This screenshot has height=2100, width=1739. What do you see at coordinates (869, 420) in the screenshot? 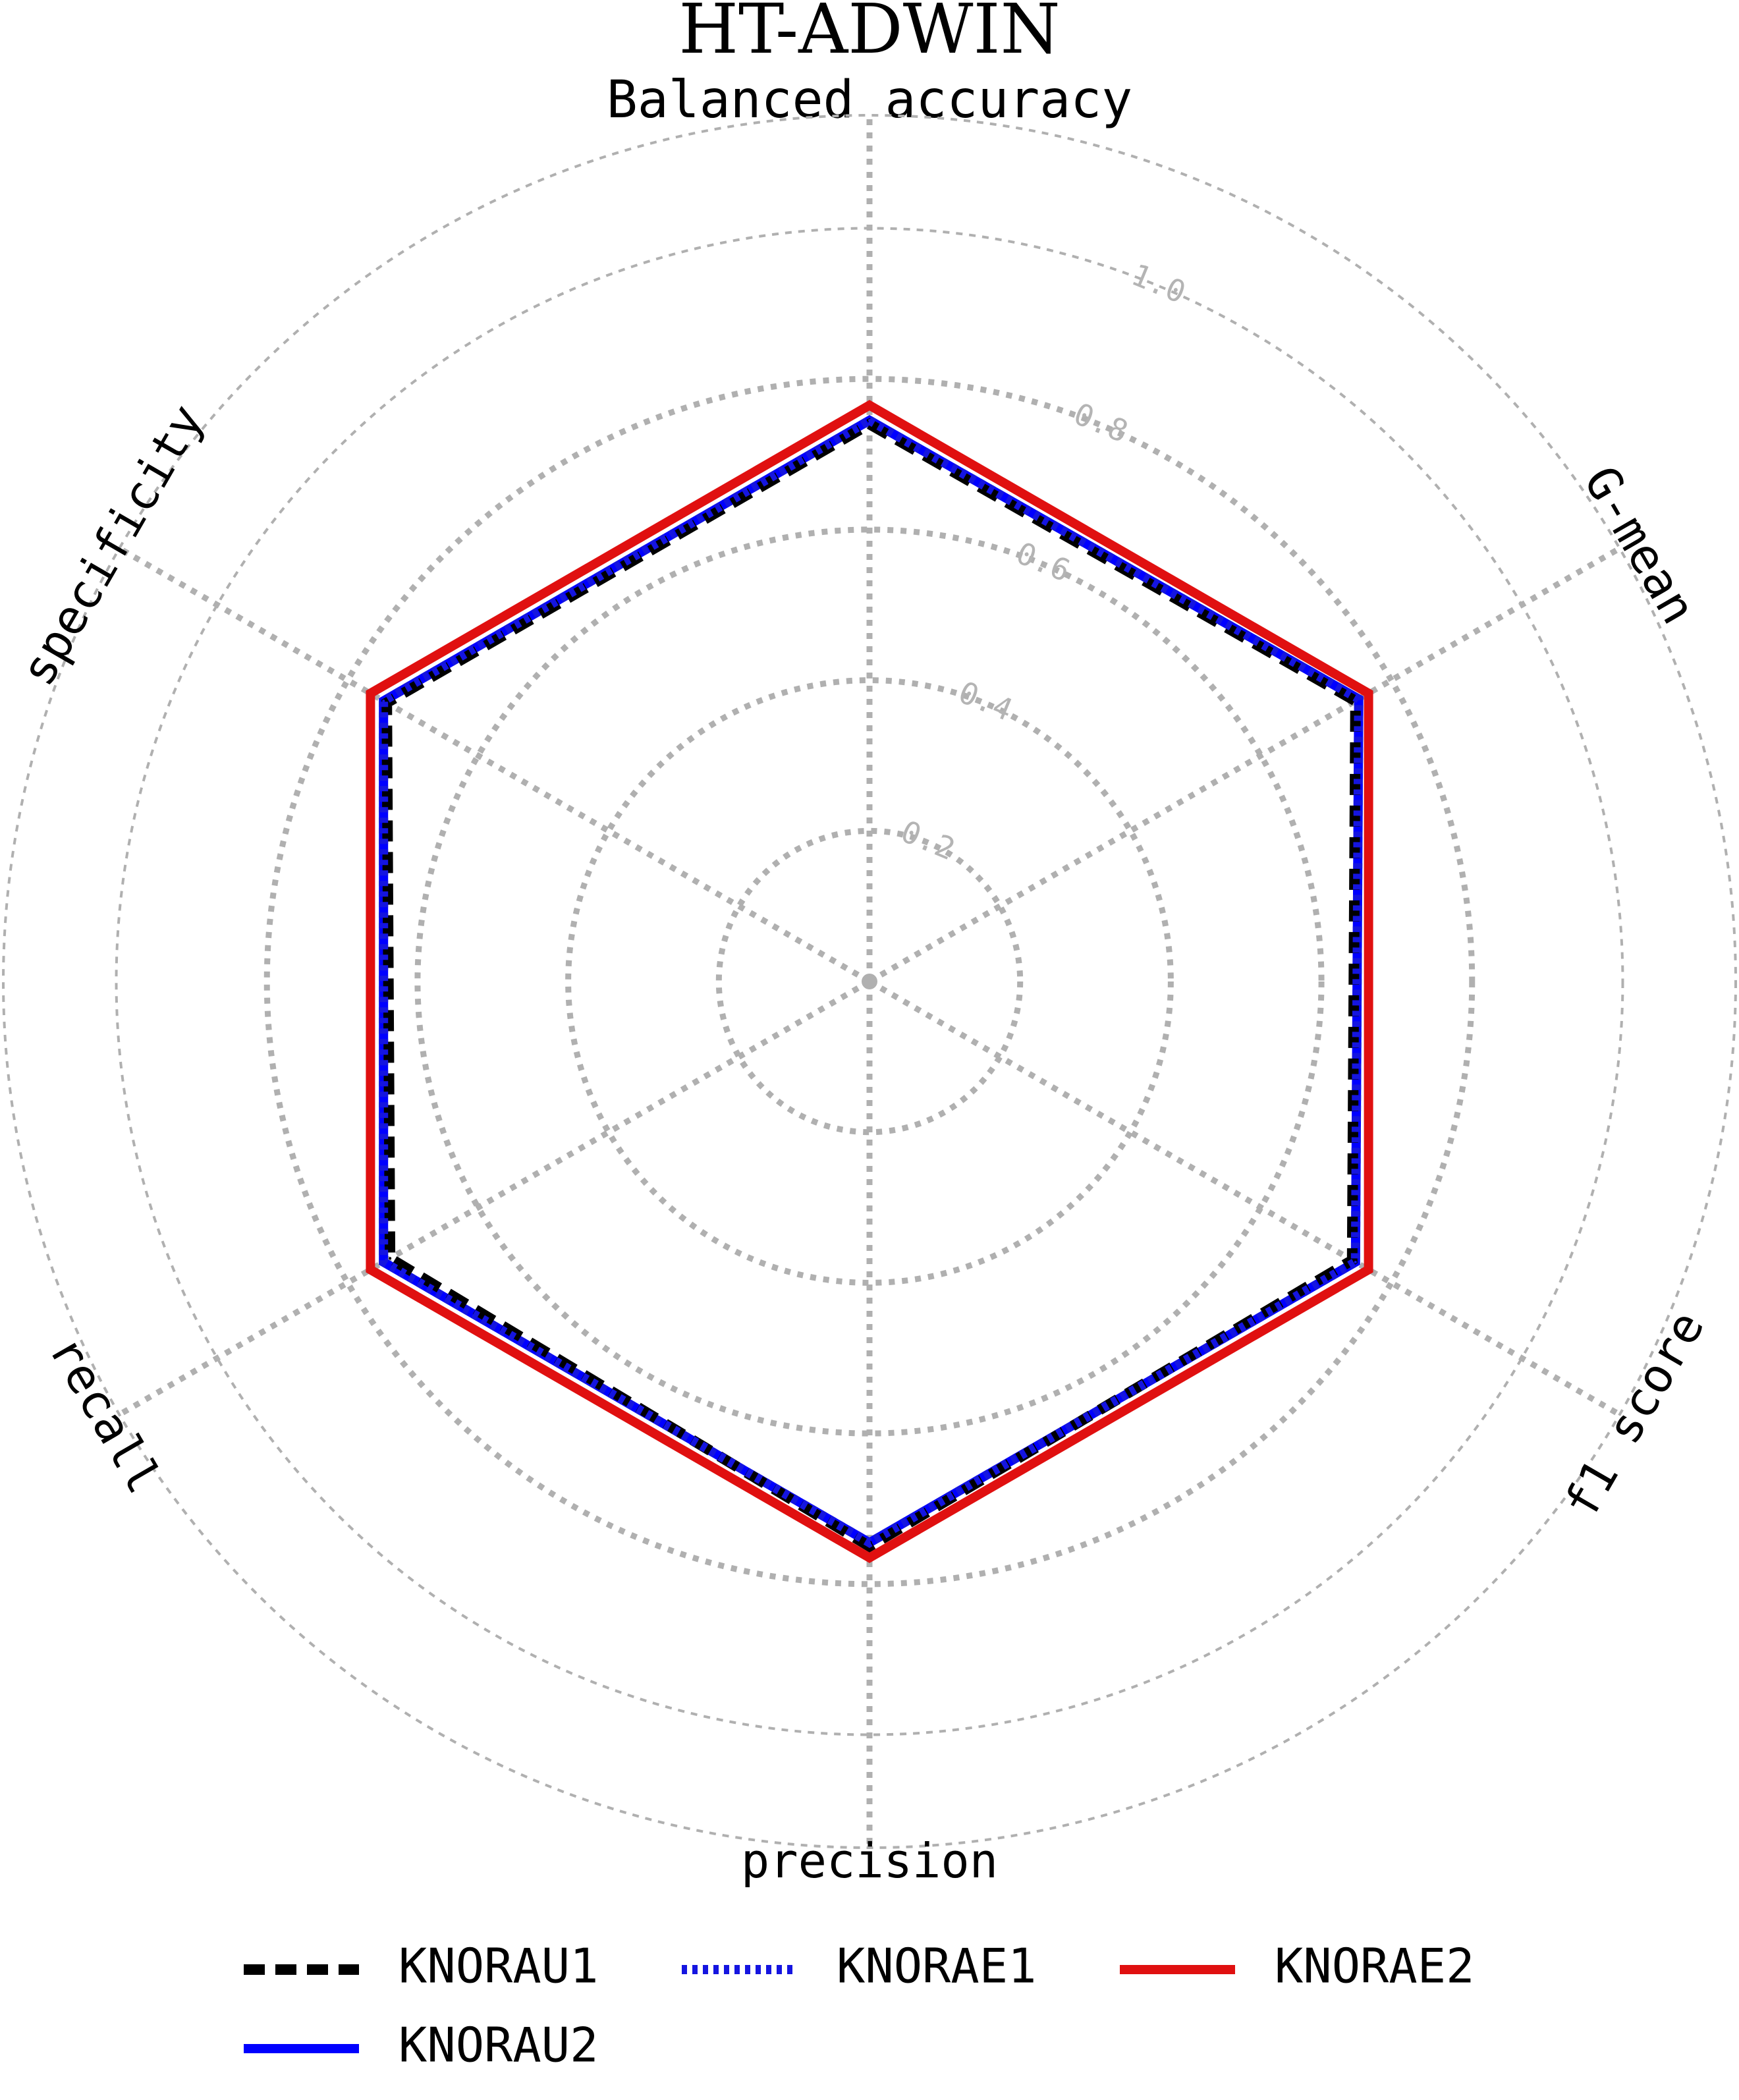
I see `data-point-knorae1-balanced-accuracy` at bounding box center [869, 420].